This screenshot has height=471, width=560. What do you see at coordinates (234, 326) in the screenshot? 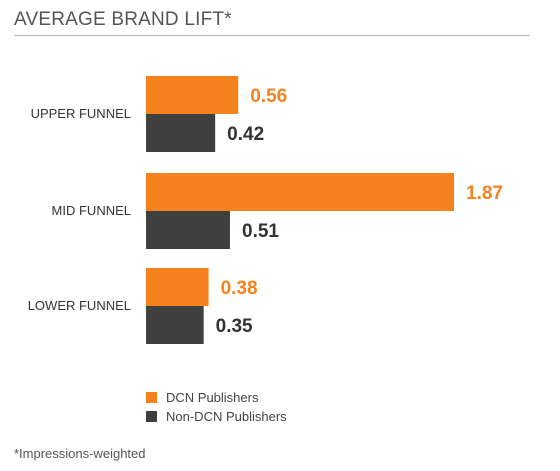
I see `value-label-non-dcn: 0.35` at bounding box center [234, 326].